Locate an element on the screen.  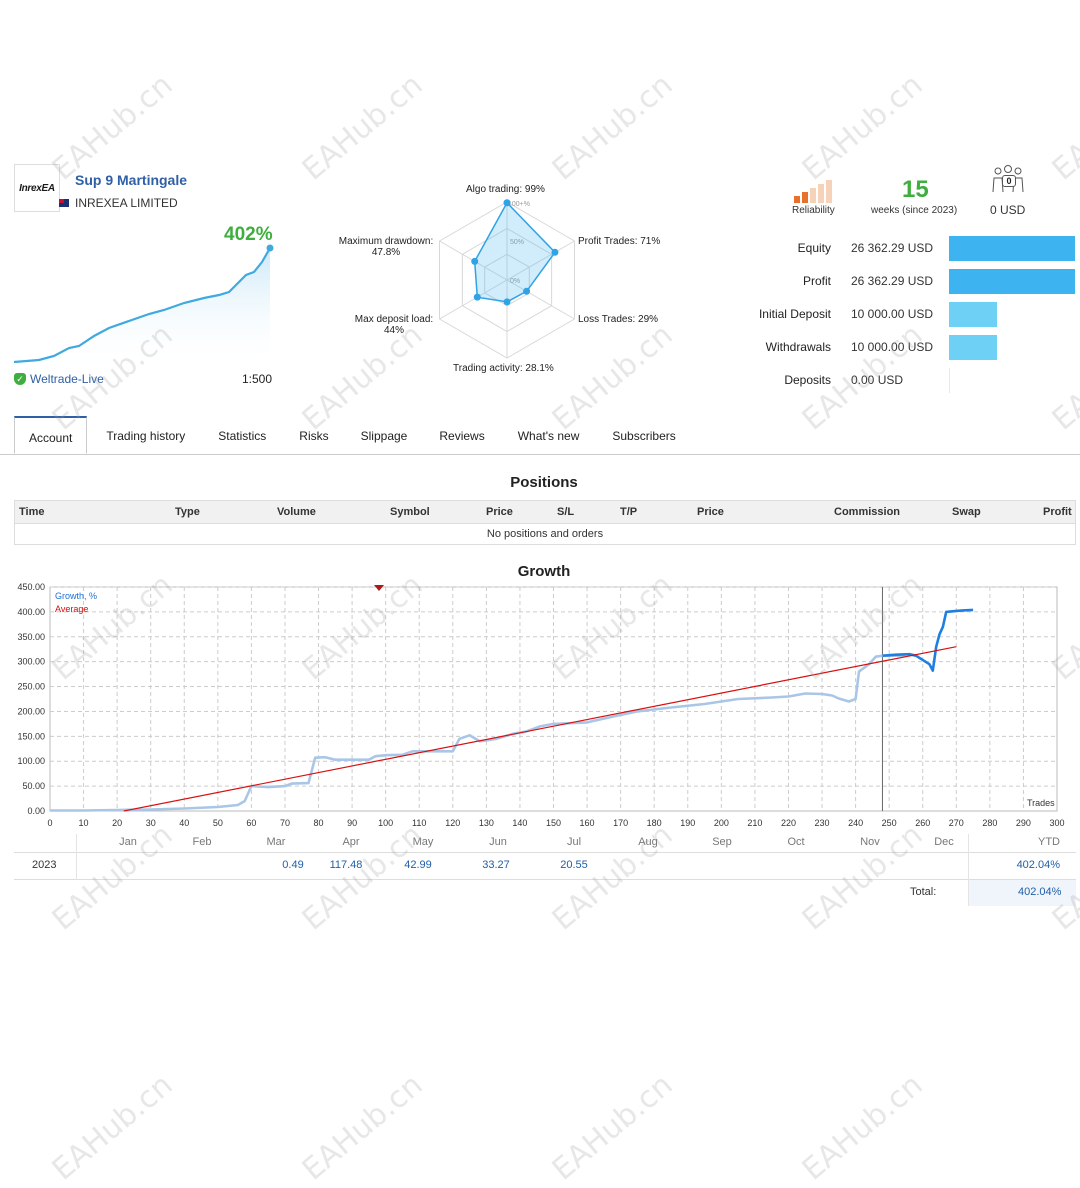
marker-triangle-icon is located at coordinates (379, 588).